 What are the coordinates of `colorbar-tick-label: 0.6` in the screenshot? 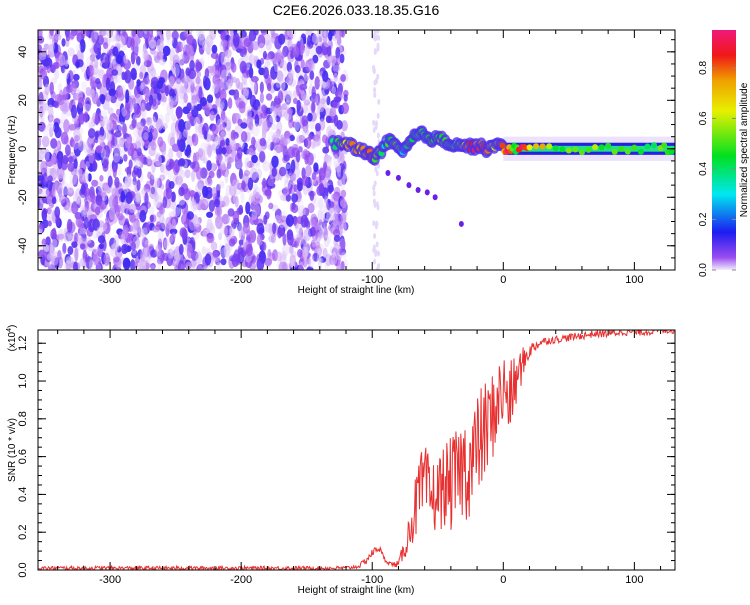 It's located at (703, 118).